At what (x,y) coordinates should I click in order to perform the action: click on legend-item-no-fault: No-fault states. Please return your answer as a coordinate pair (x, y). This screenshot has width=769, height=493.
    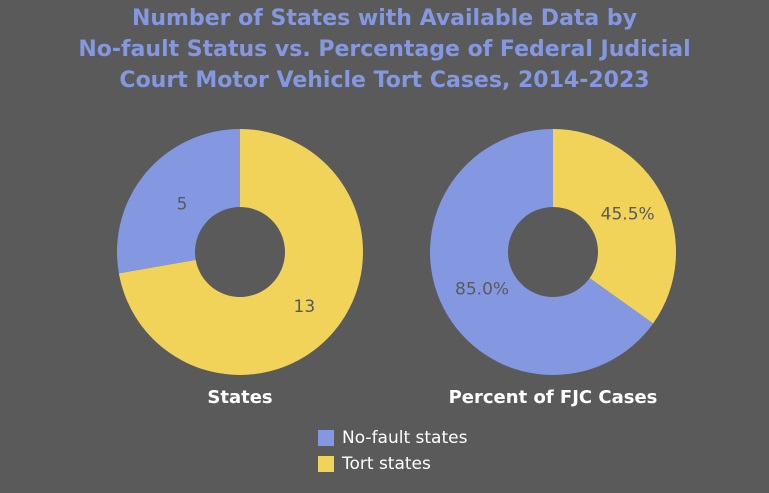
    Looking at the image, I should click on (392, 438).